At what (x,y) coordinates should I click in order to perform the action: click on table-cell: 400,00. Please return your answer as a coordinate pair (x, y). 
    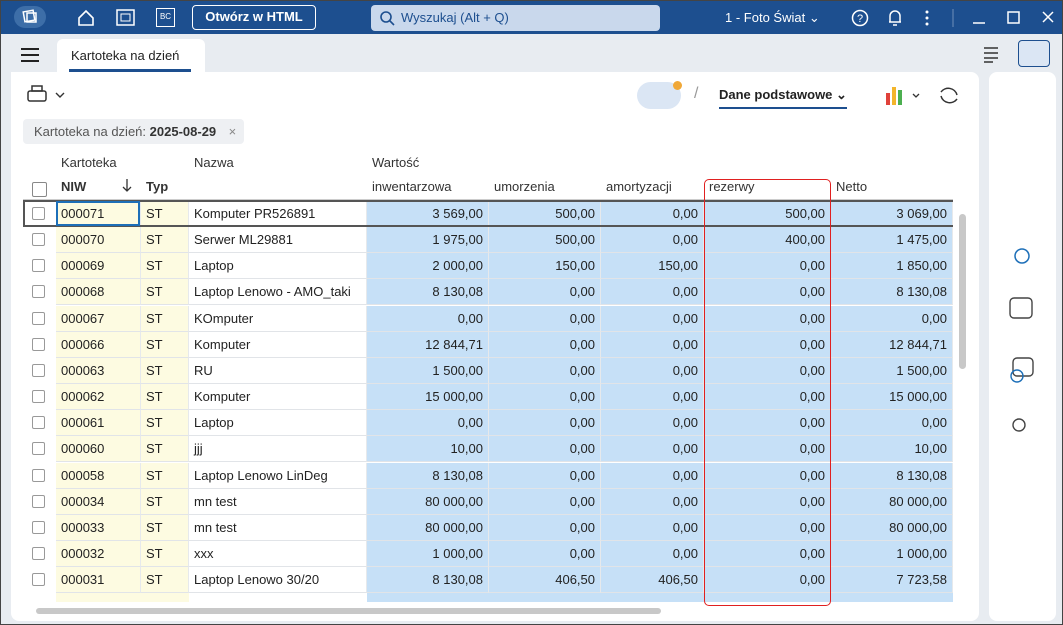
    Looking at the image, I should click on (767, 240).